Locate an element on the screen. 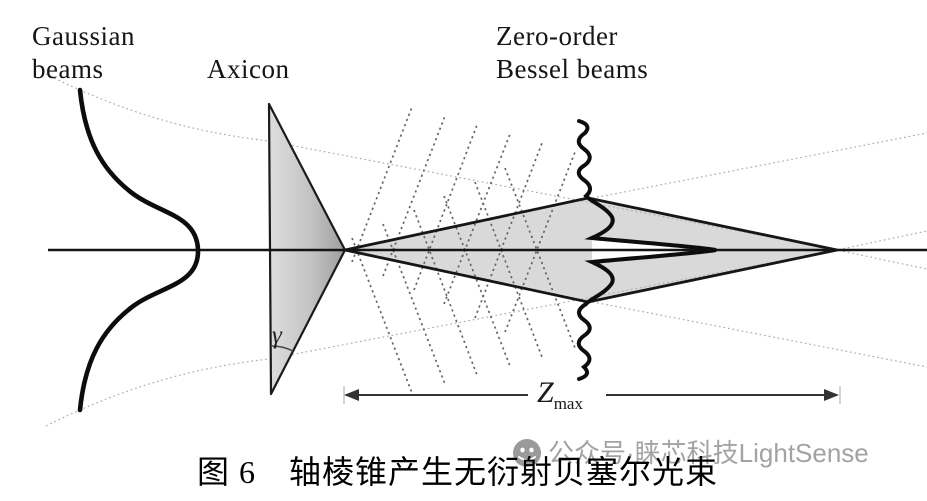 This screenshot has height=501, width=927. lower-edge-extension-ray is located at coordinates (757, 334).